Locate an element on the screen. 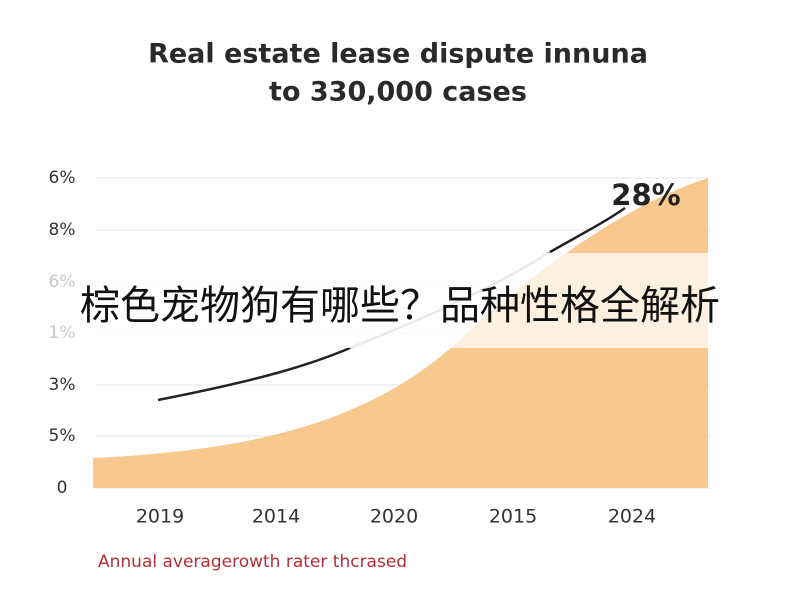  callout: 28% is located at coordinates (645, 195).